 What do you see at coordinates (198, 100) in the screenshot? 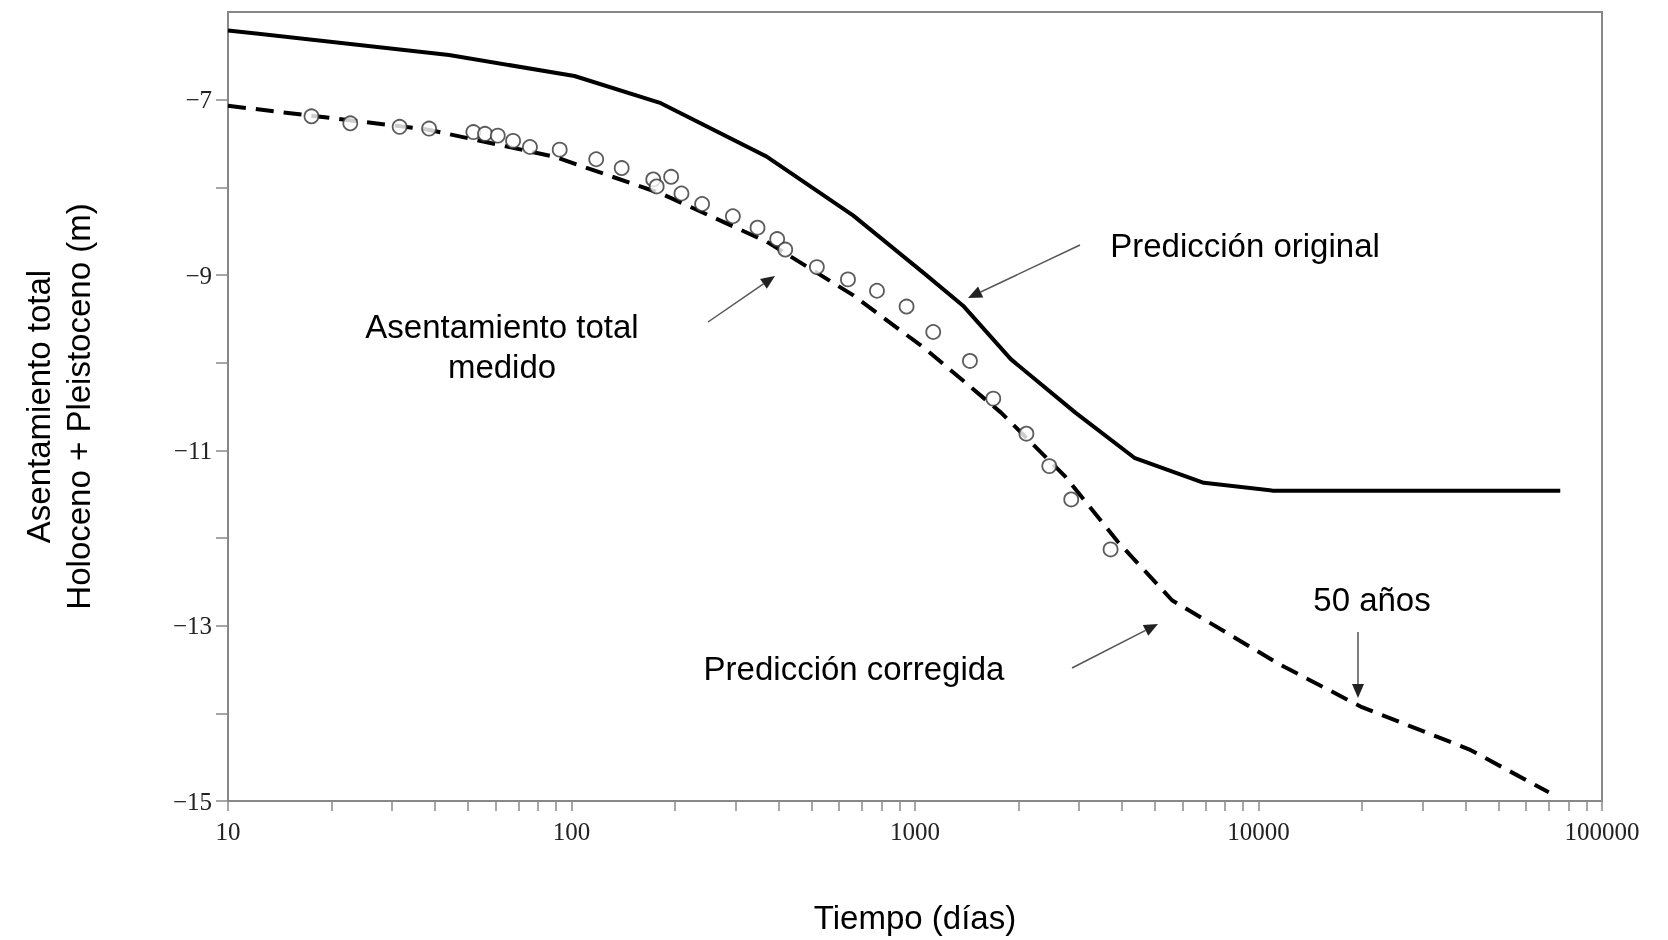
I see `y-tick-label: −7` at bounding box center [198, 100].